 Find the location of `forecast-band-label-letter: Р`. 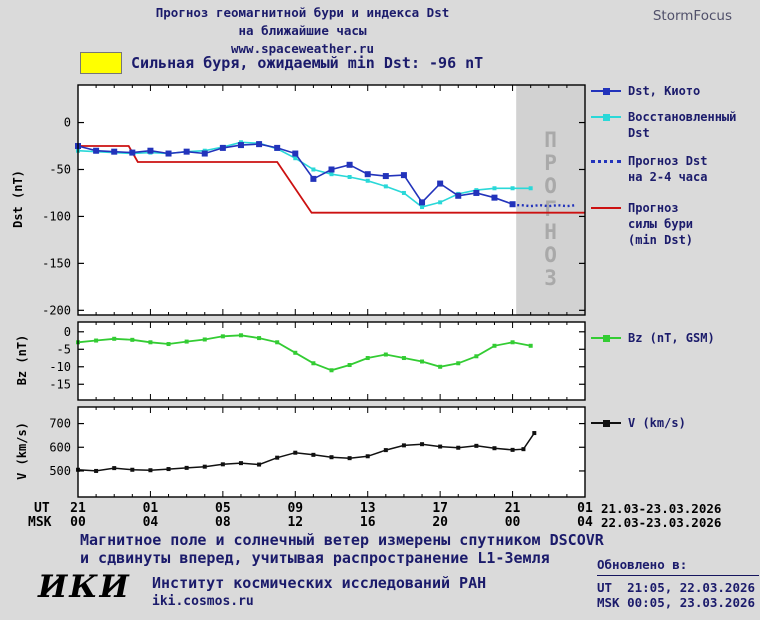

forecast-band-label-letter: Р is located at coordinates (550, 163).